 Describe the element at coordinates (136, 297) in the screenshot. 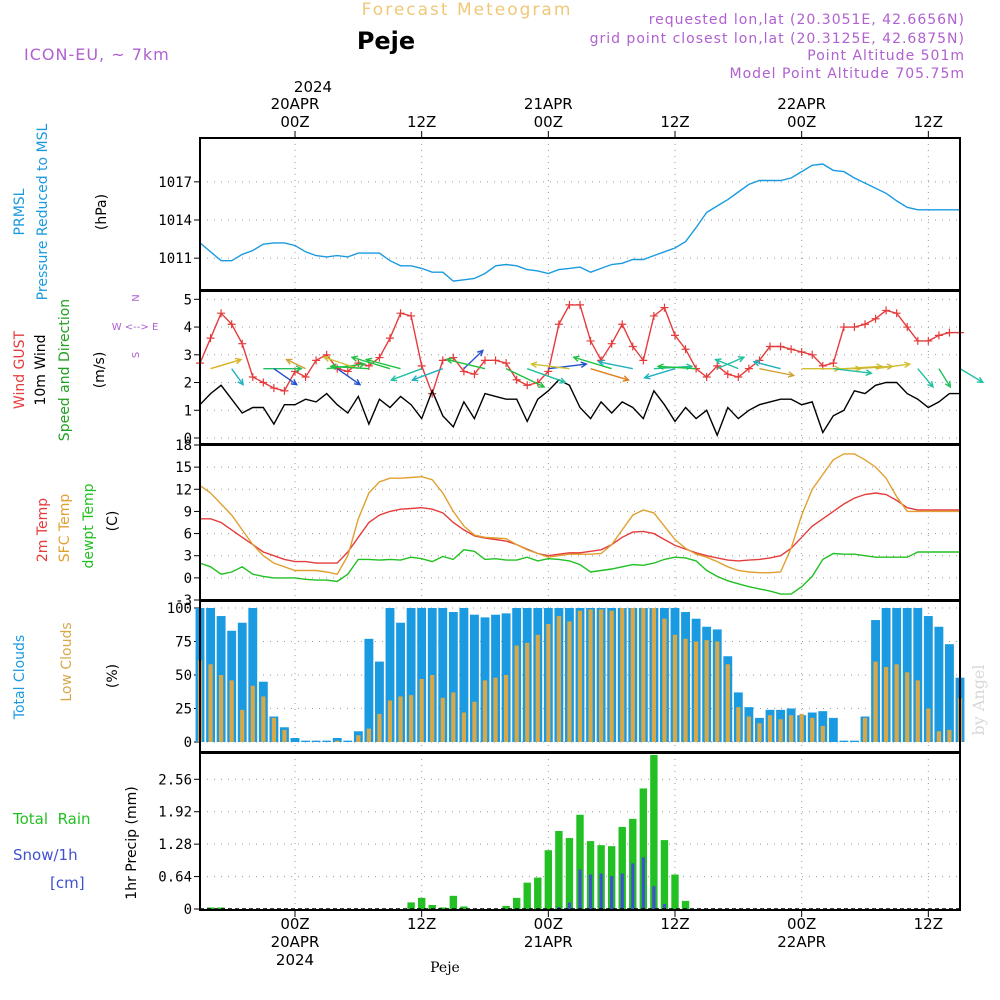

I see `compass-north: N` at that location.